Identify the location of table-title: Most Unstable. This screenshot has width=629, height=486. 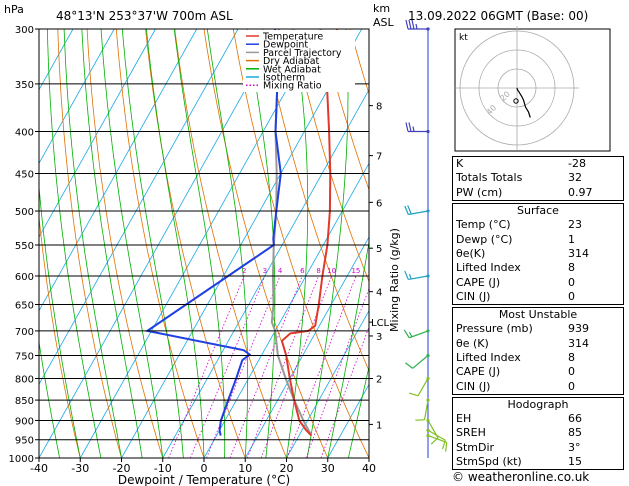
(538, 315).